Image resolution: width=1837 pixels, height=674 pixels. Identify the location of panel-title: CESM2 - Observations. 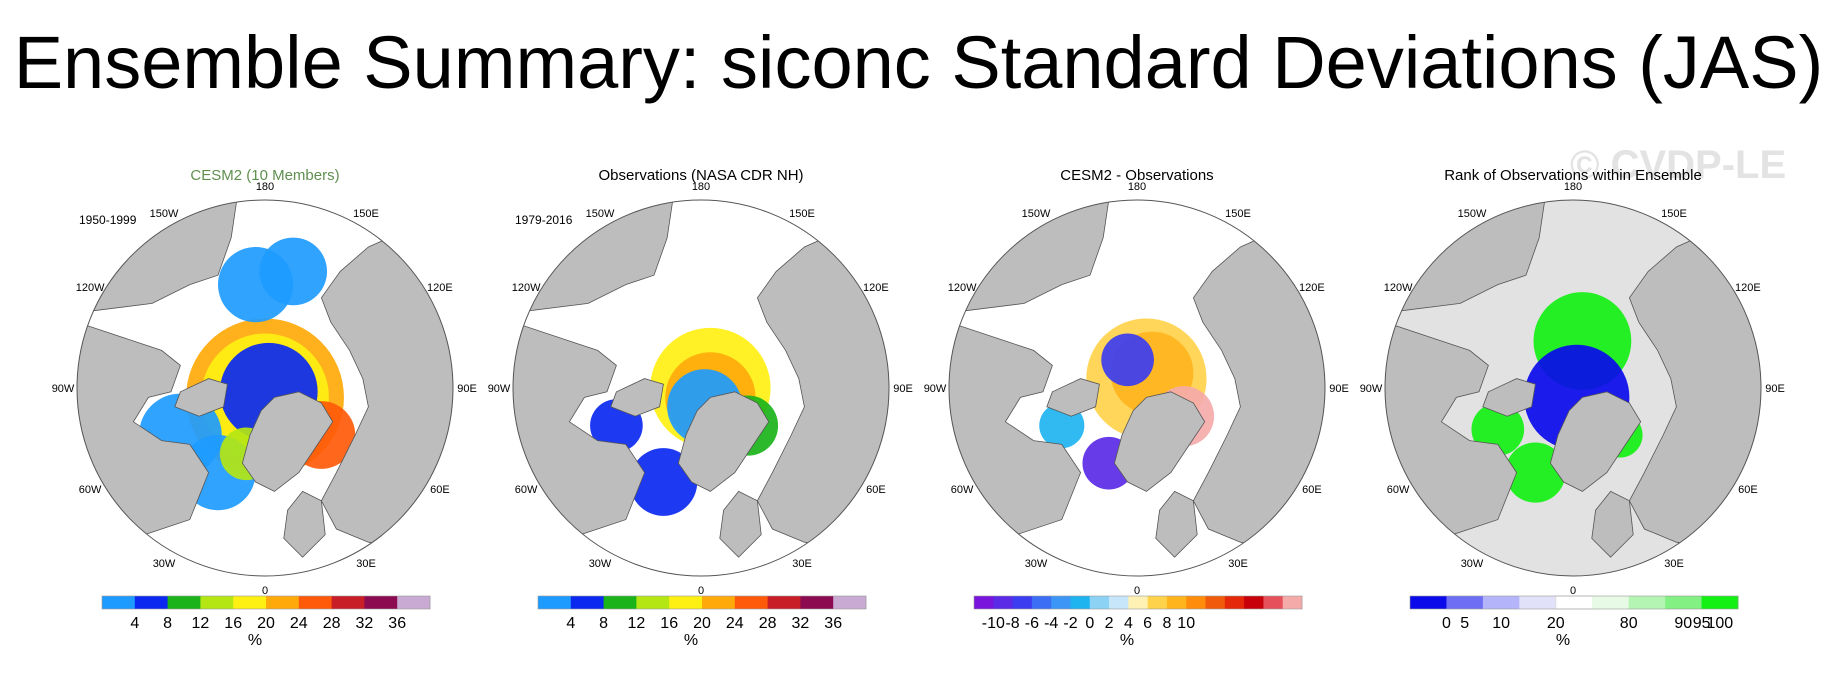
(1136, 175).